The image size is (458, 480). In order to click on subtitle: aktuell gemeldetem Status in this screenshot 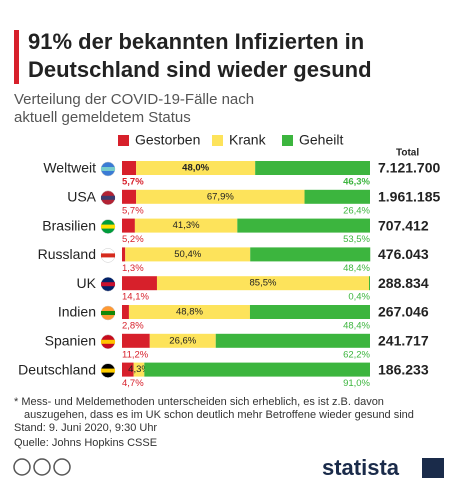, I will do `click(102, 117)`.